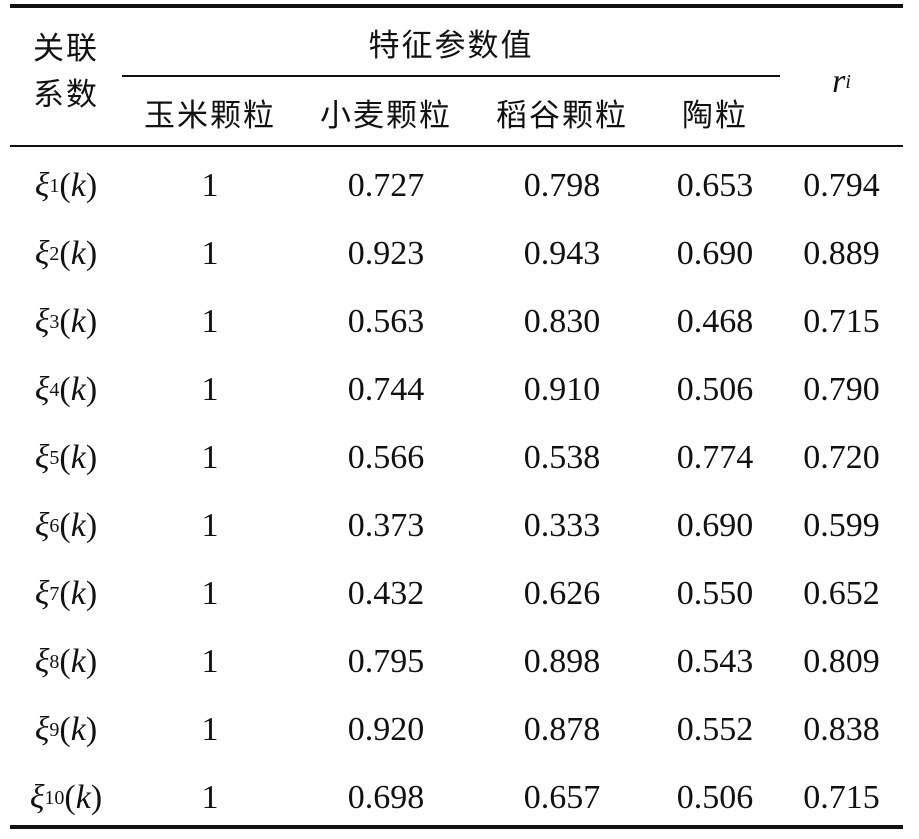 The height and width of the screenshot is (839, 919). I want to click on col-header-wheat: 小麦颗粒, so click(386, 115).